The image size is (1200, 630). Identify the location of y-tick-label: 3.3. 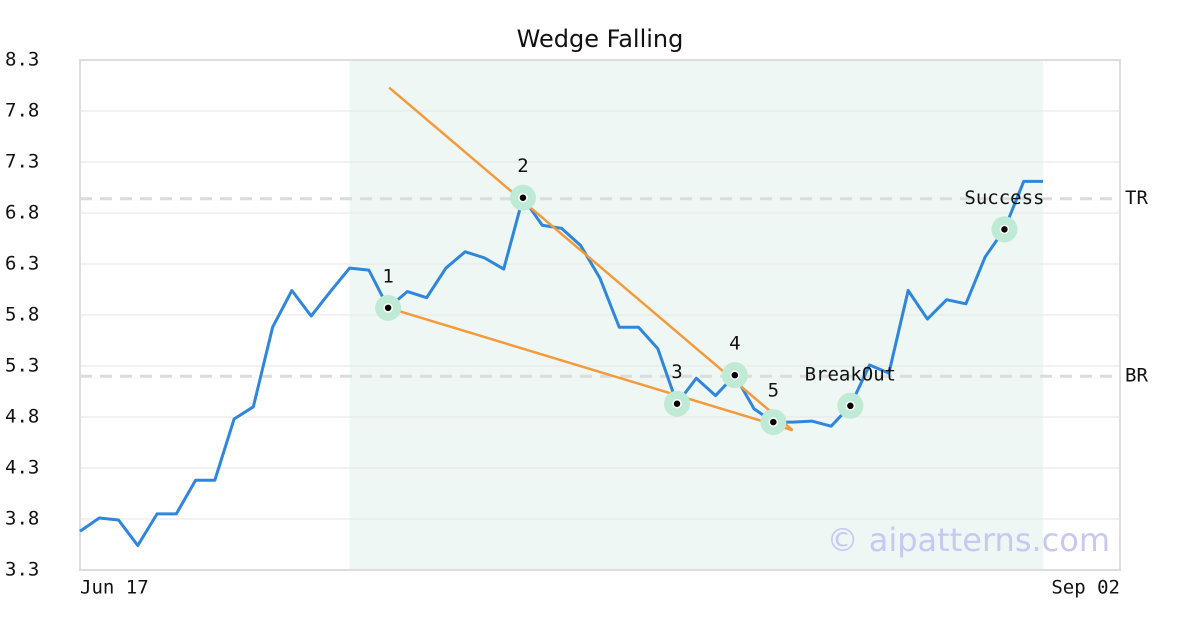
(22, 570).